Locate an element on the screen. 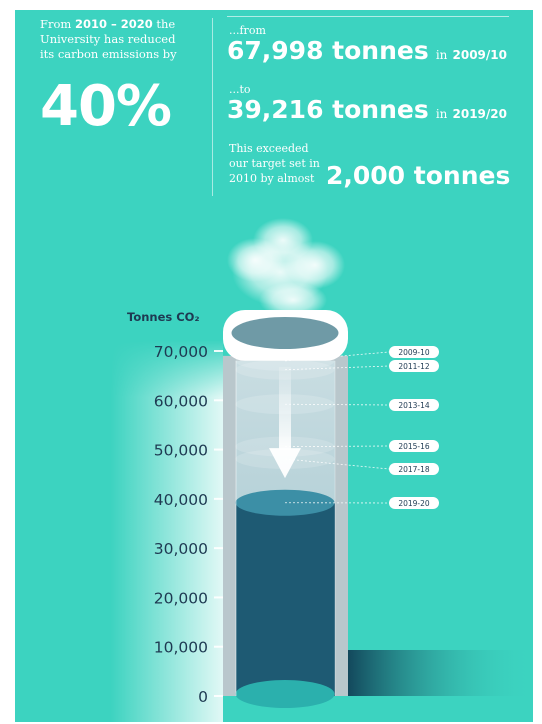 Image resolution: width=542 pixels, height=724 pixels. horizontal-divider is located at coordinates (368, 16).